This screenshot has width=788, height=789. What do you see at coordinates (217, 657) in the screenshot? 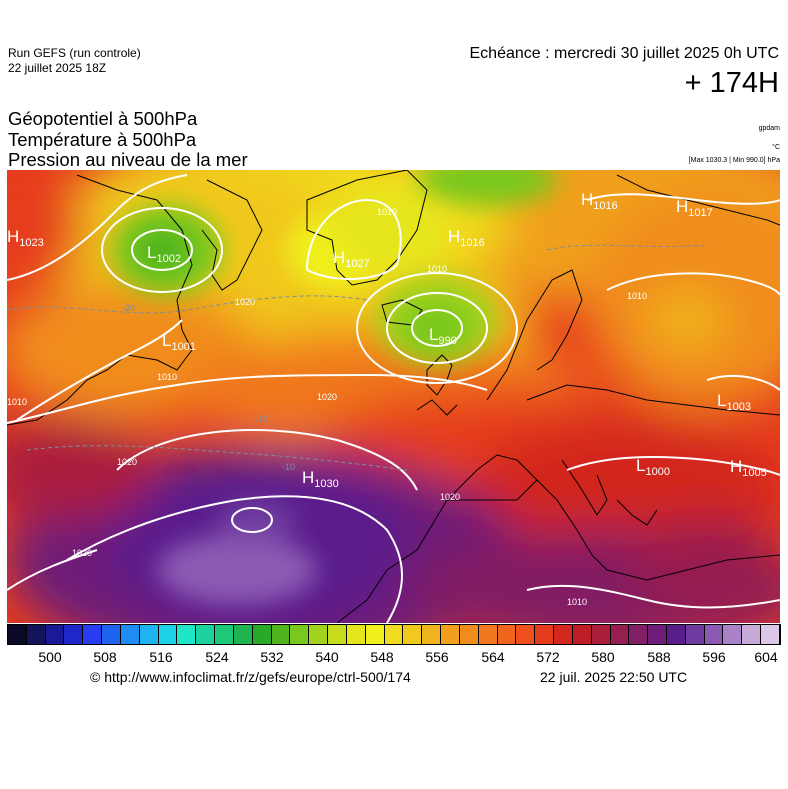
I see `color-scale-label: 524` at bounding box center [217, 657].